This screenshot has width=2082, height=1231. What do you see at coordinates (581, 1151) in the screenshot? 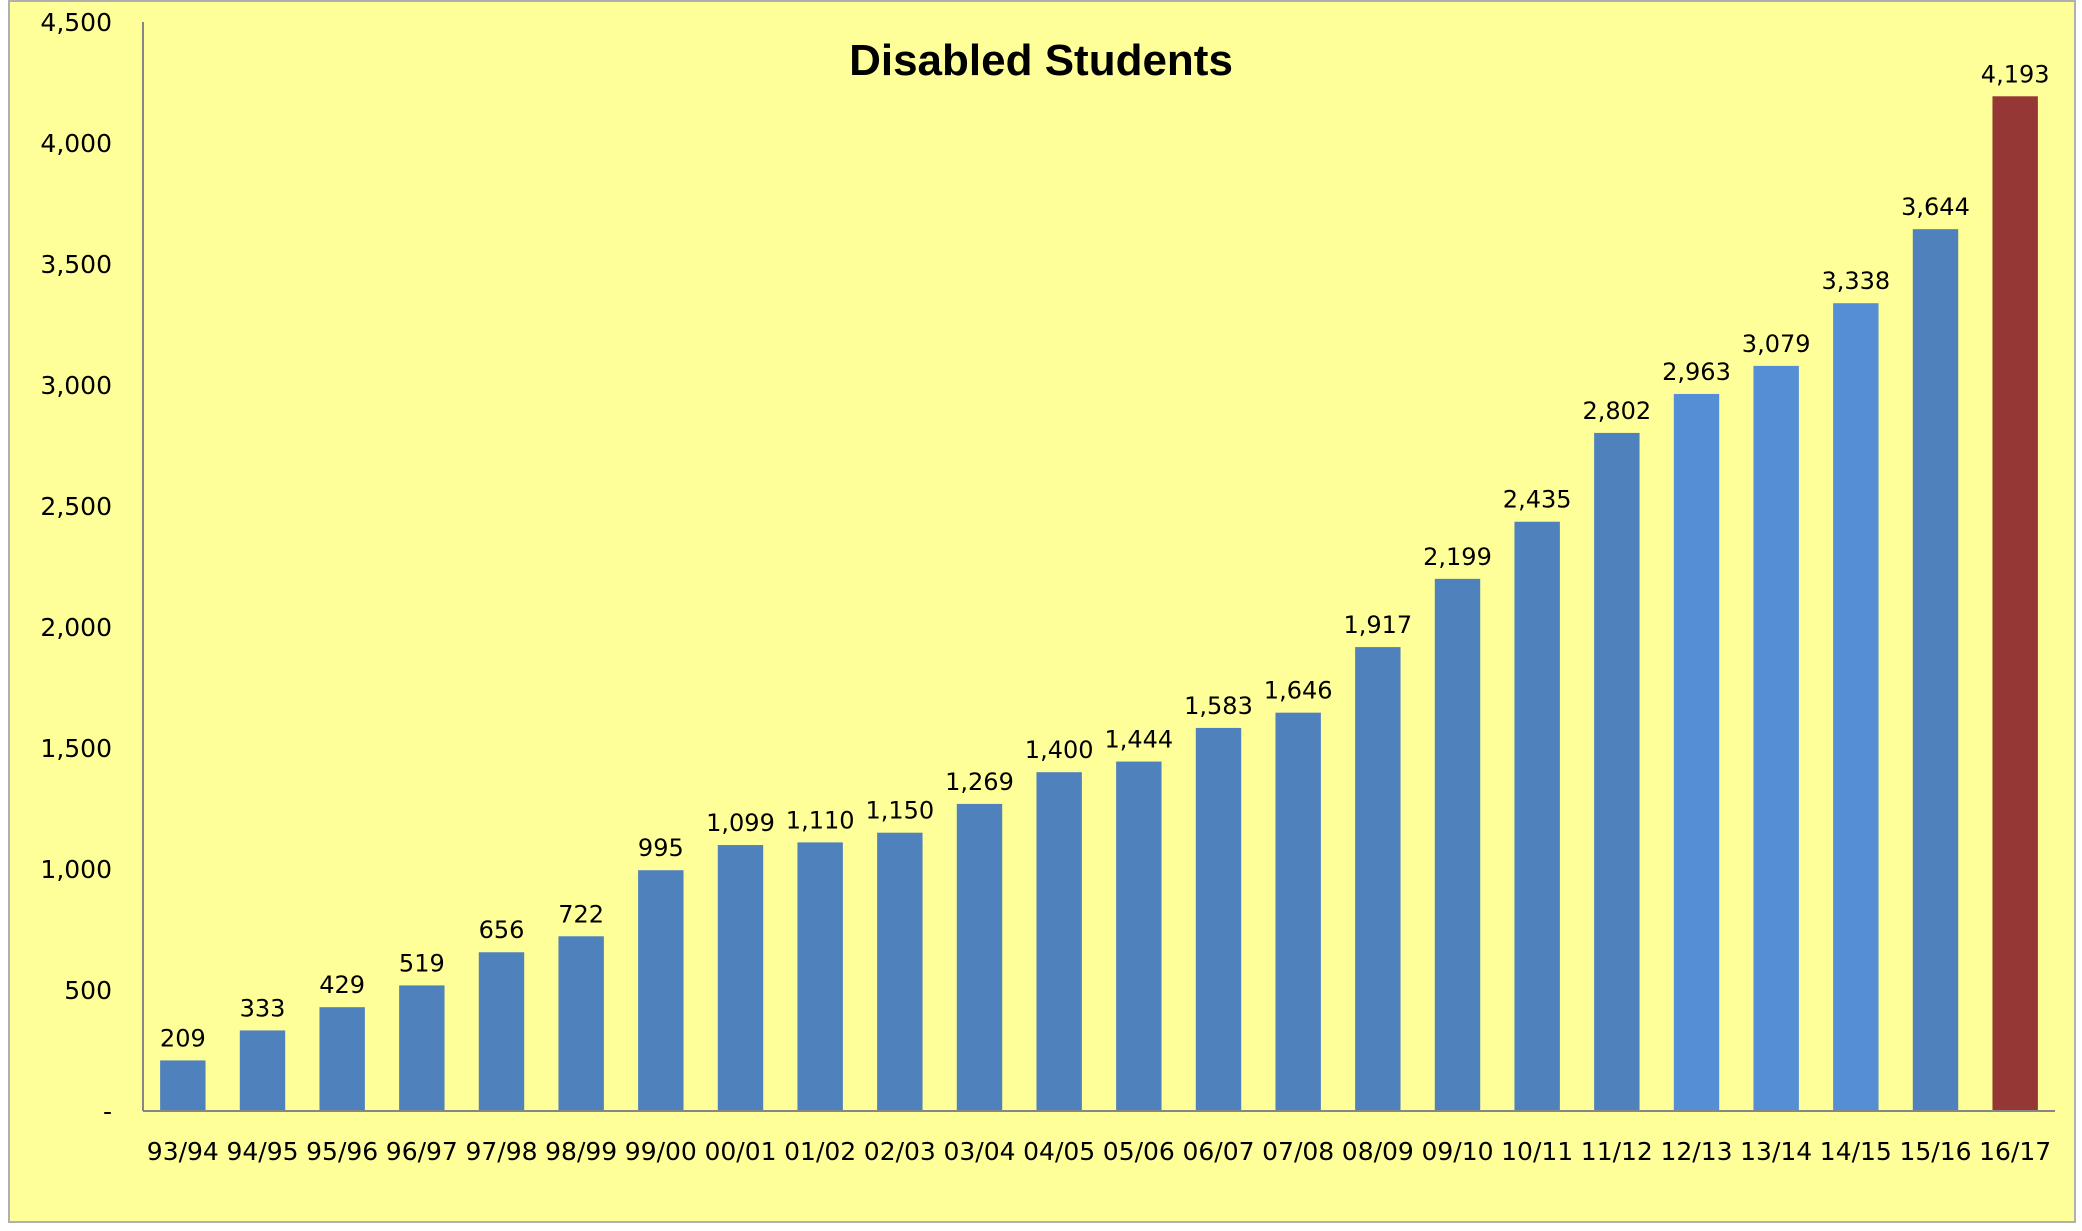
I see `x-tick-label: 98/99` at bounding box center [581, 1151].